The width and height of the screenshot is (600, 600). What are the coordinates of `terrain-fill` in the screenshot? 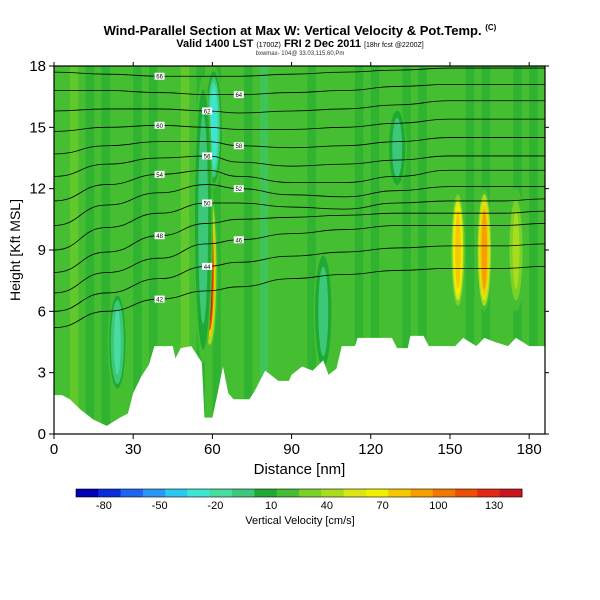 It's located at (299, 384).